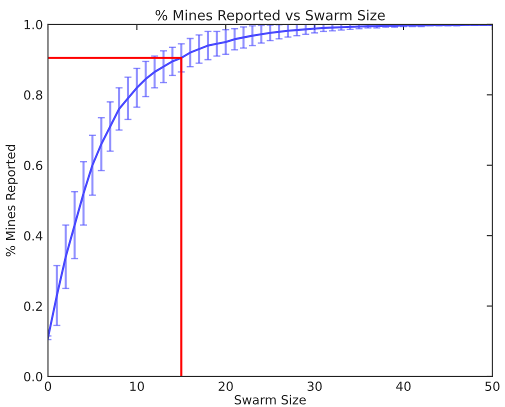 This screenshot has width=505, height=407. I want to click on x-axis-title: Swarm Size, so click(270, 399).